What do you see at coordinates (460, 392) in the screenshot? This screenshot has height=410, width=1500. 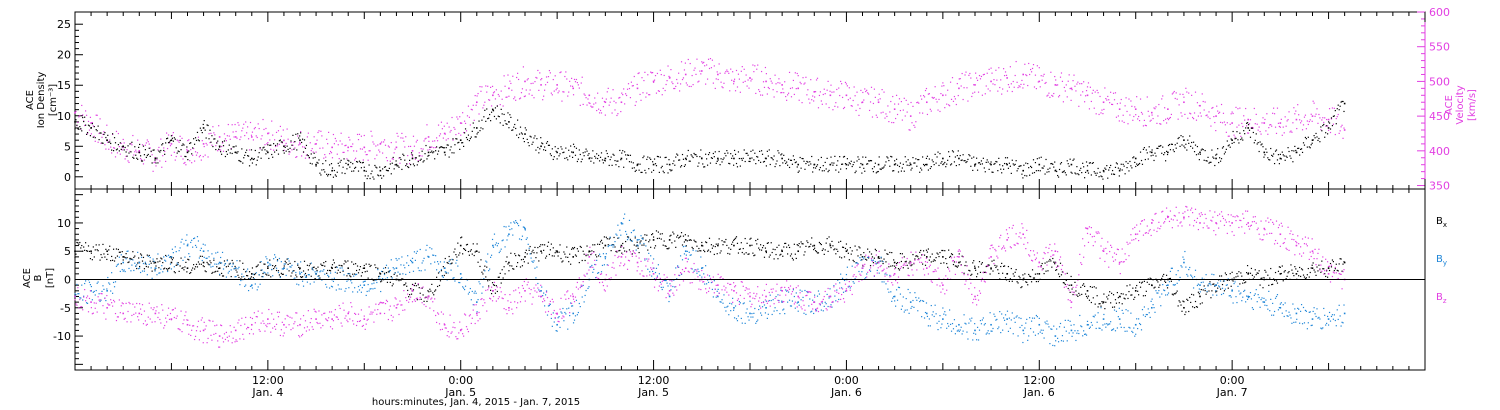 I see `x-tick-label-date: Jan. 5` at bounding box center [460, 392].